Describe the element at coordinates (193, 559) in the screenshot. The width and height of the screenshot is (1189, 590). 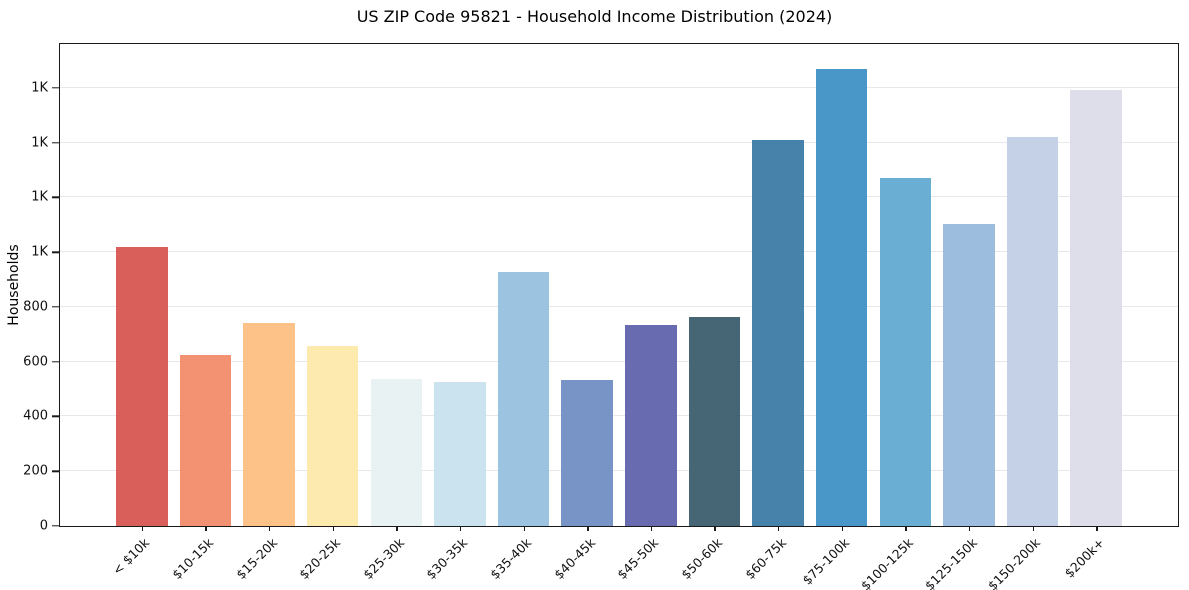
I see `x-tick-label: $10-15k` at that location.